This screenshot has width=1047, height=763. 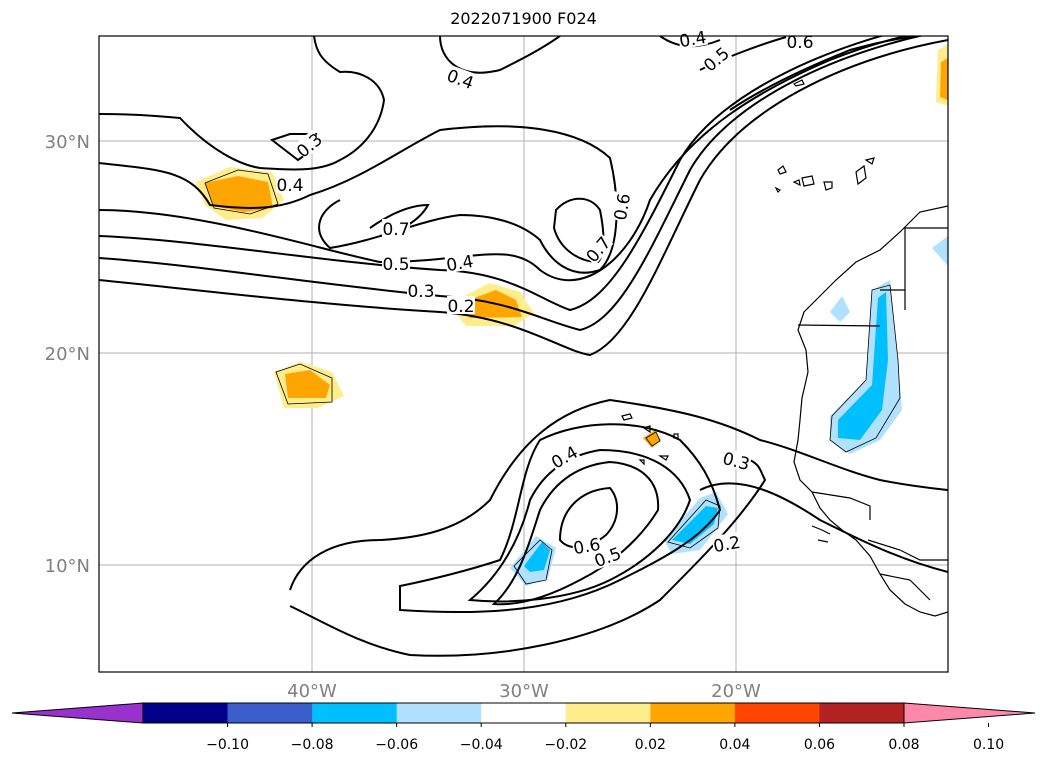 What do you see at coordinates (396, 745) in the screenshot?
I see `colorbar-tick-label: −0.06` at bounding box center [396, 745].